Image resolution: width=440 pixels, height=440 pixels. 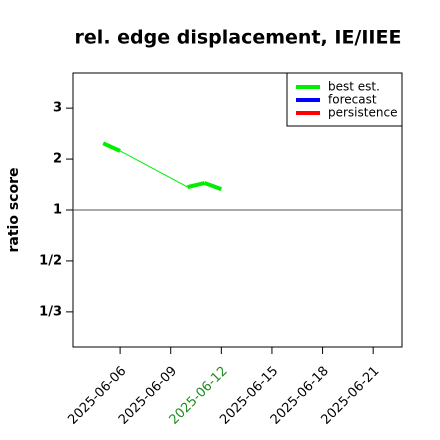 What do you see at coordinates (57, 159) in the screenshot?
I see `y-tick-label: 2` at bounding box center [57, 159].